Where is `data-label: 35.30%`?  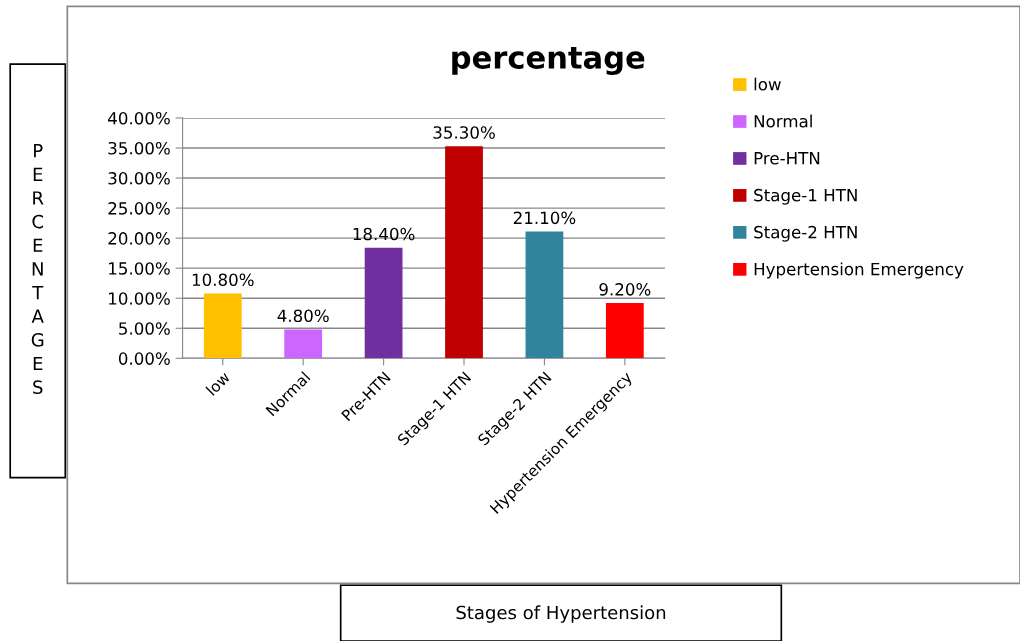
data-label: 35.30% is located at coordinates (464, 132).